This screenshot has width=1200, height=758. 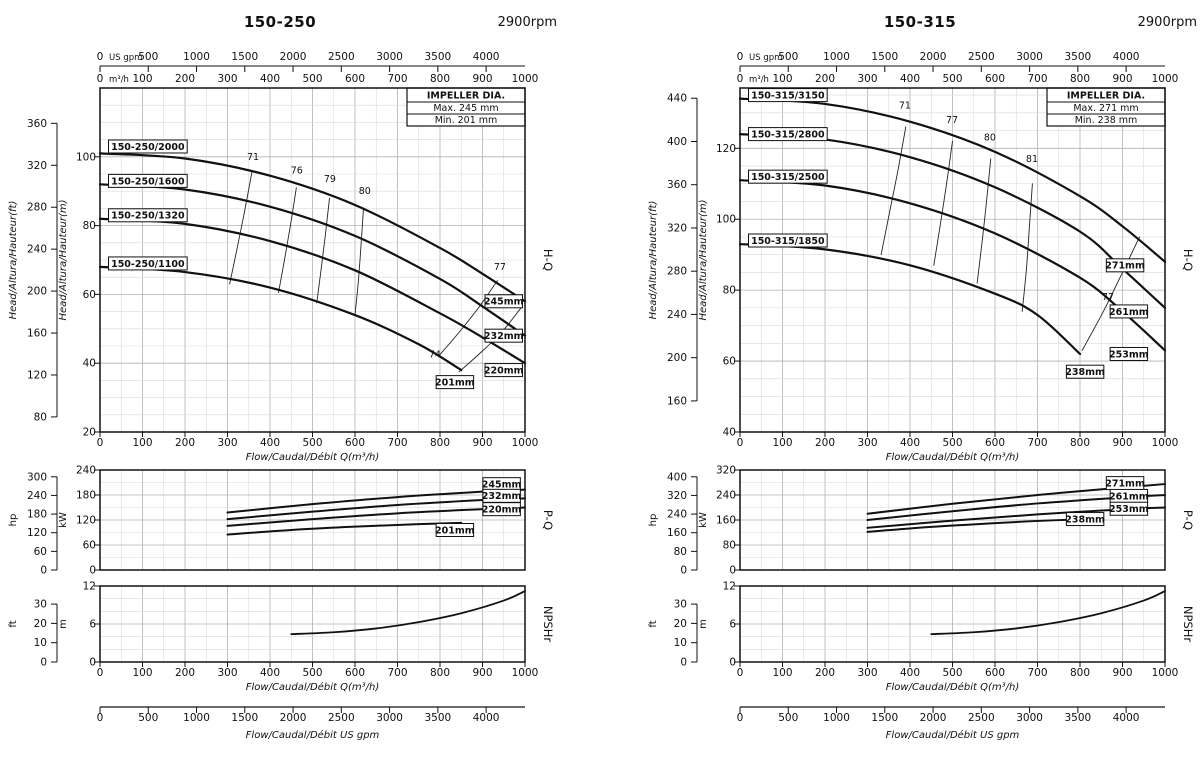 What do you see at coordinates (765, 58) in the screenshot?
I see `svg-text: US gpm` at bounding box center [765, 58].